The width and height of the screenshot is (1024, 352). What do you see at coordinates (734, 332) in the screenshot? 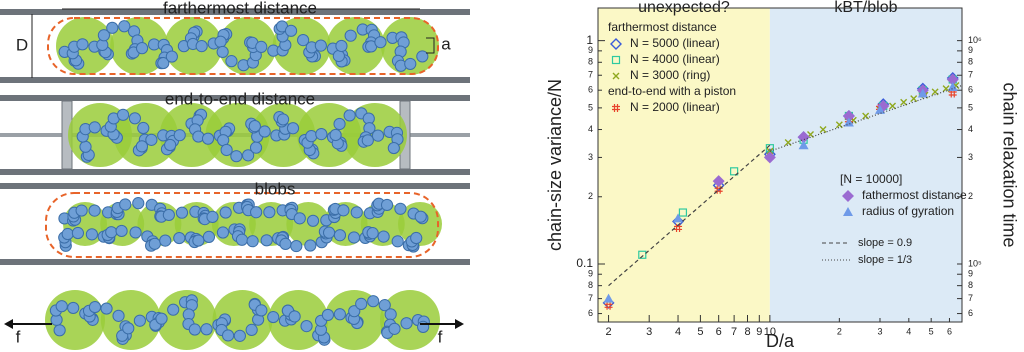
I see `x-tick-label: 7` at bounding box center [734, 332].